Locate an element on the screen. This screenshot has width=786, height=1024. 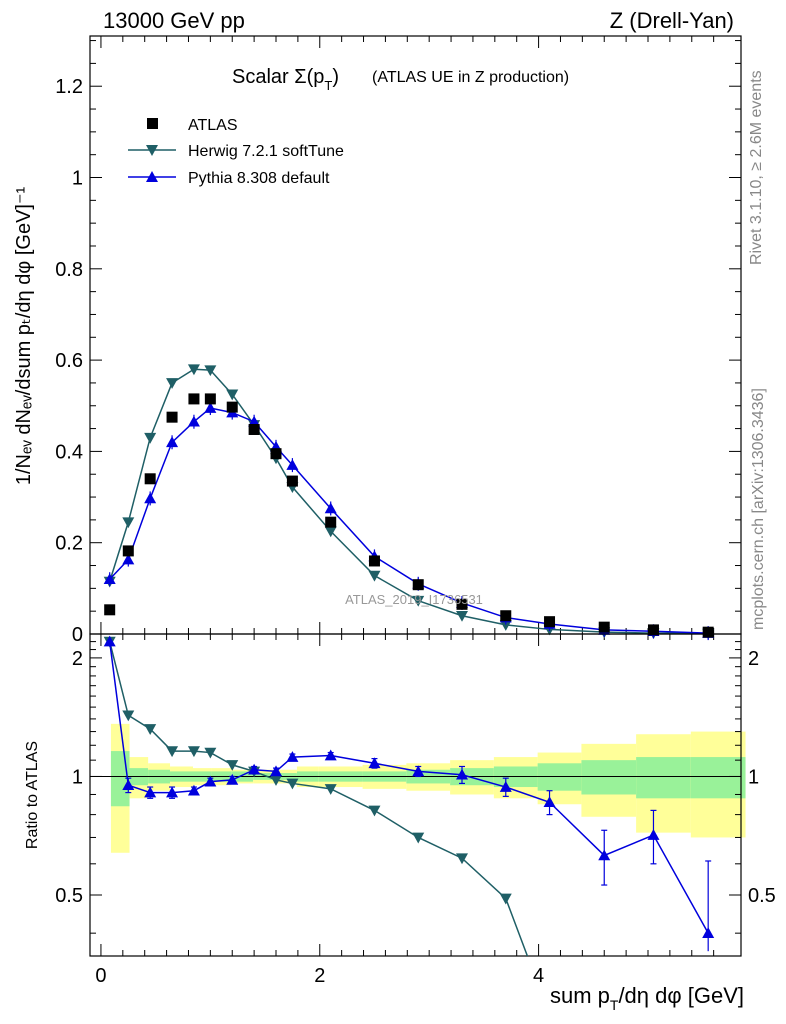
y-axis-label: 1/Nₑᵥ dNₑᵥ/dsum pₜ/dη dφ [GeV]⁻¹ is located at coordinates (24, 335).